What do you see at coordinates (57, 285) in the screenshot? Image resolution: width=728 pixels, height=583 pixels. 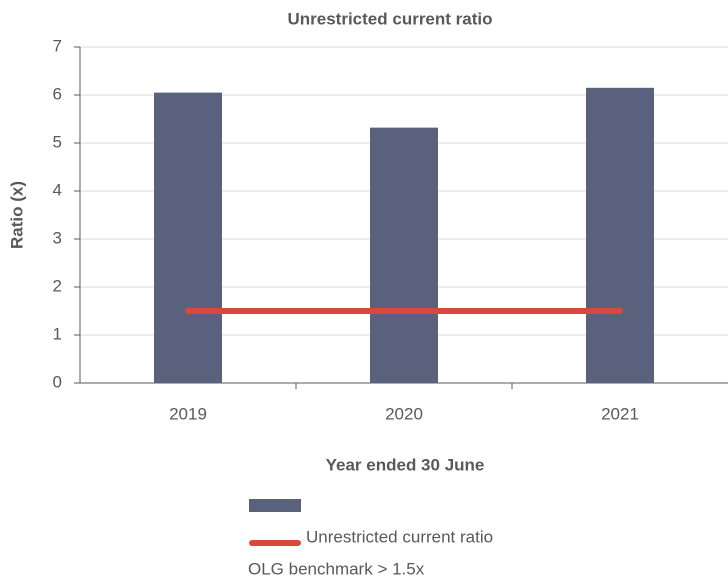 I see `y-tick-label: 2` at bounding box center [57, 285].